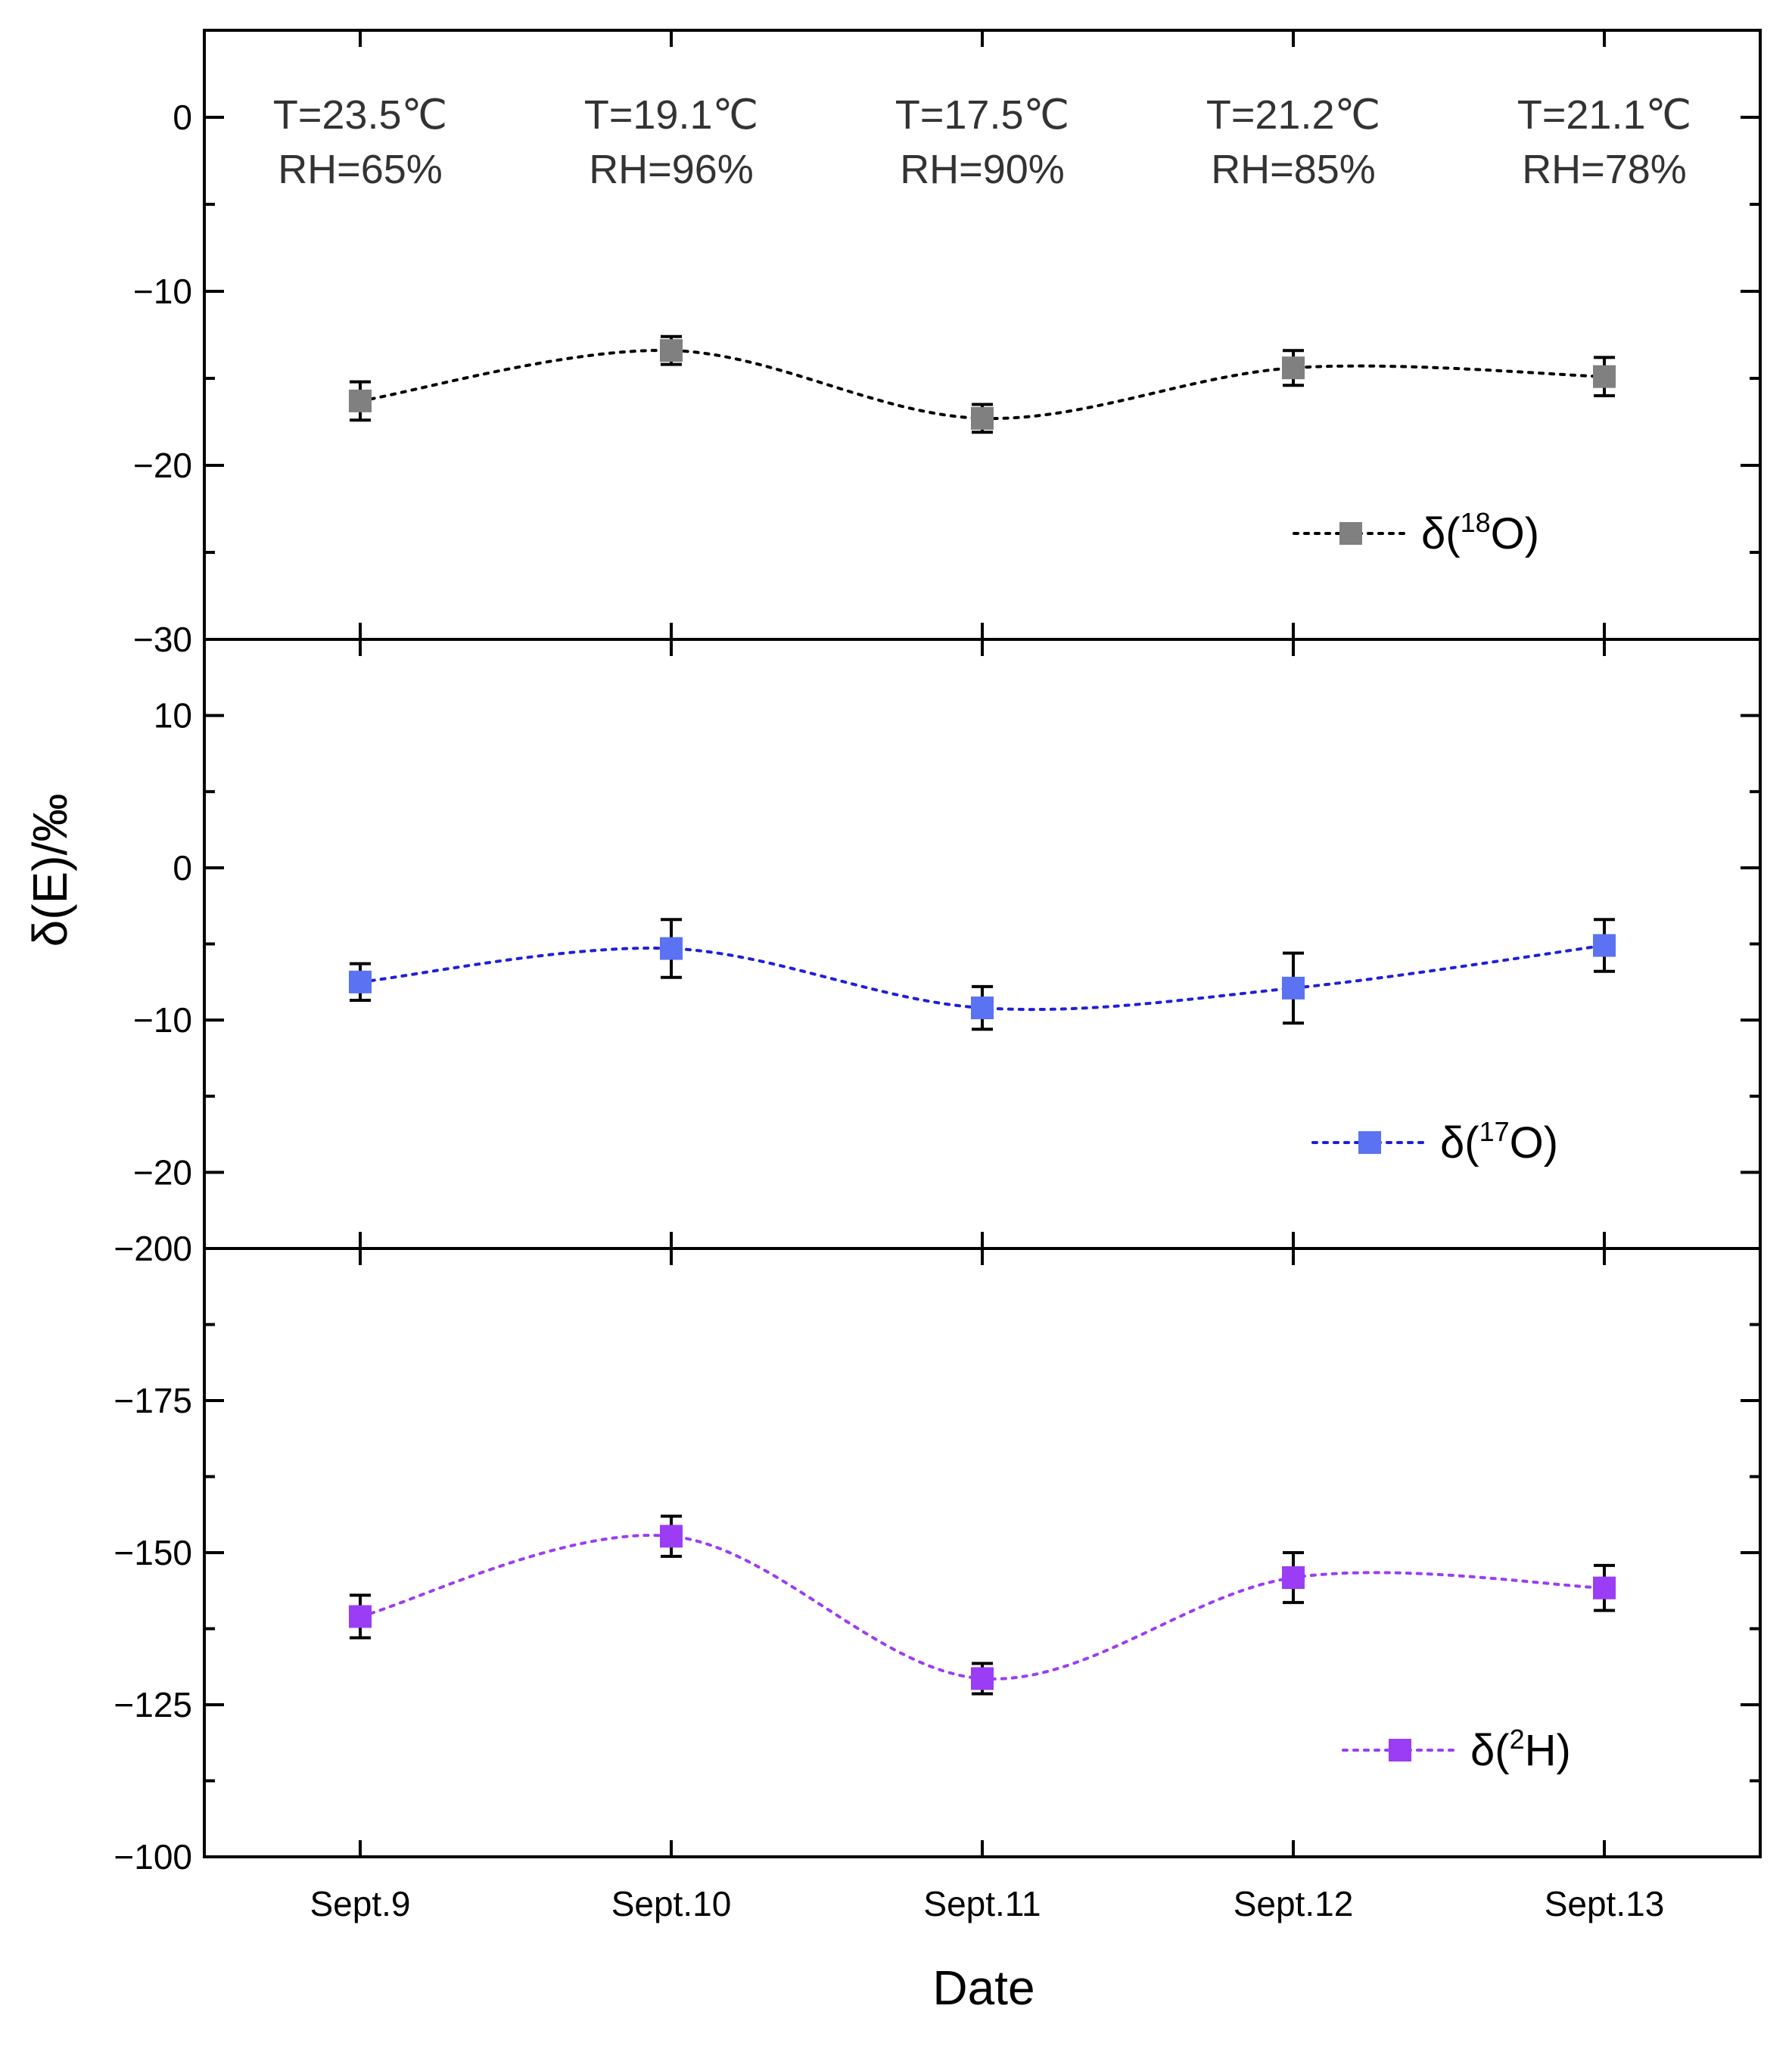 The height and width of the screenshot is (2046, 1792). Describe the element at coordinates (1369, 1142) in the screenshot. I see `legend-marker-d17O` at that location.